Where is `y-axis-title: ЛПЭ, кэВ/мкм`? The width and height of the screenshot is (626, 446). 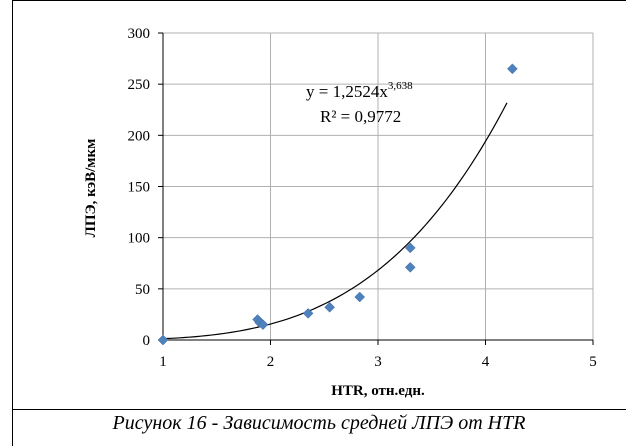 y-axis-title: ЛПЭ, кэВ/мкм is located at coordinates (91, 188).